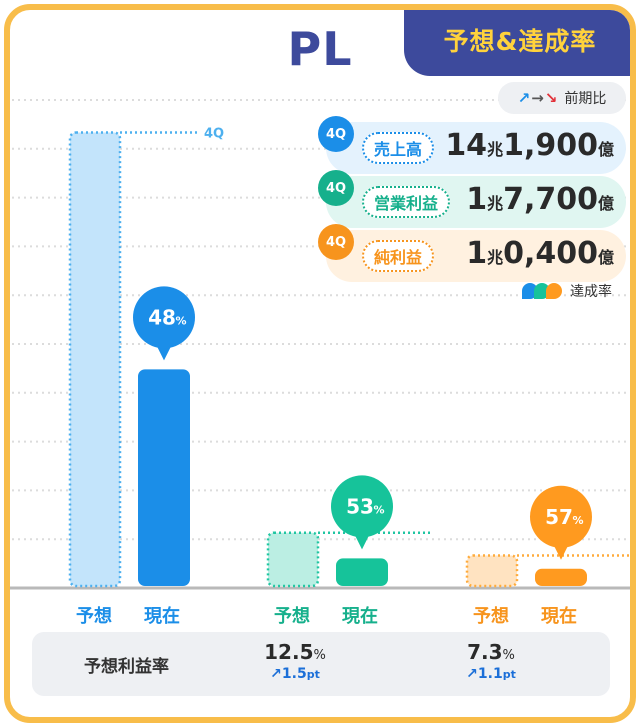  Describe the element at coordinates (540, 199) in the screenshot. I see `kpi-value: 1兆7,700億` at that location.